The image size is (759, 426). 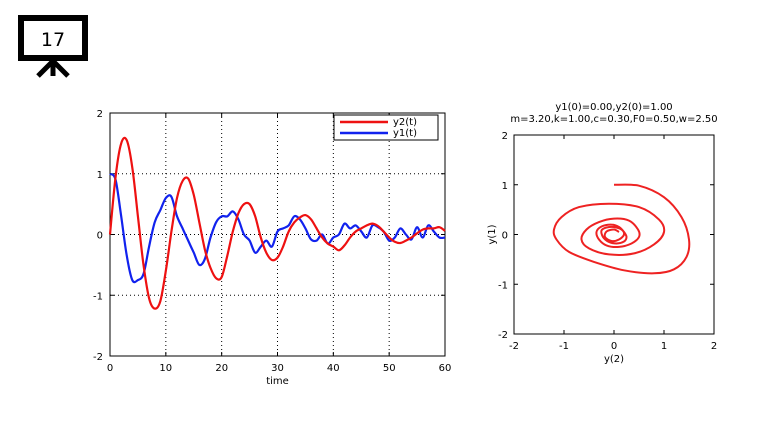 I want to click on board-frame, so click(x=53, y=38).